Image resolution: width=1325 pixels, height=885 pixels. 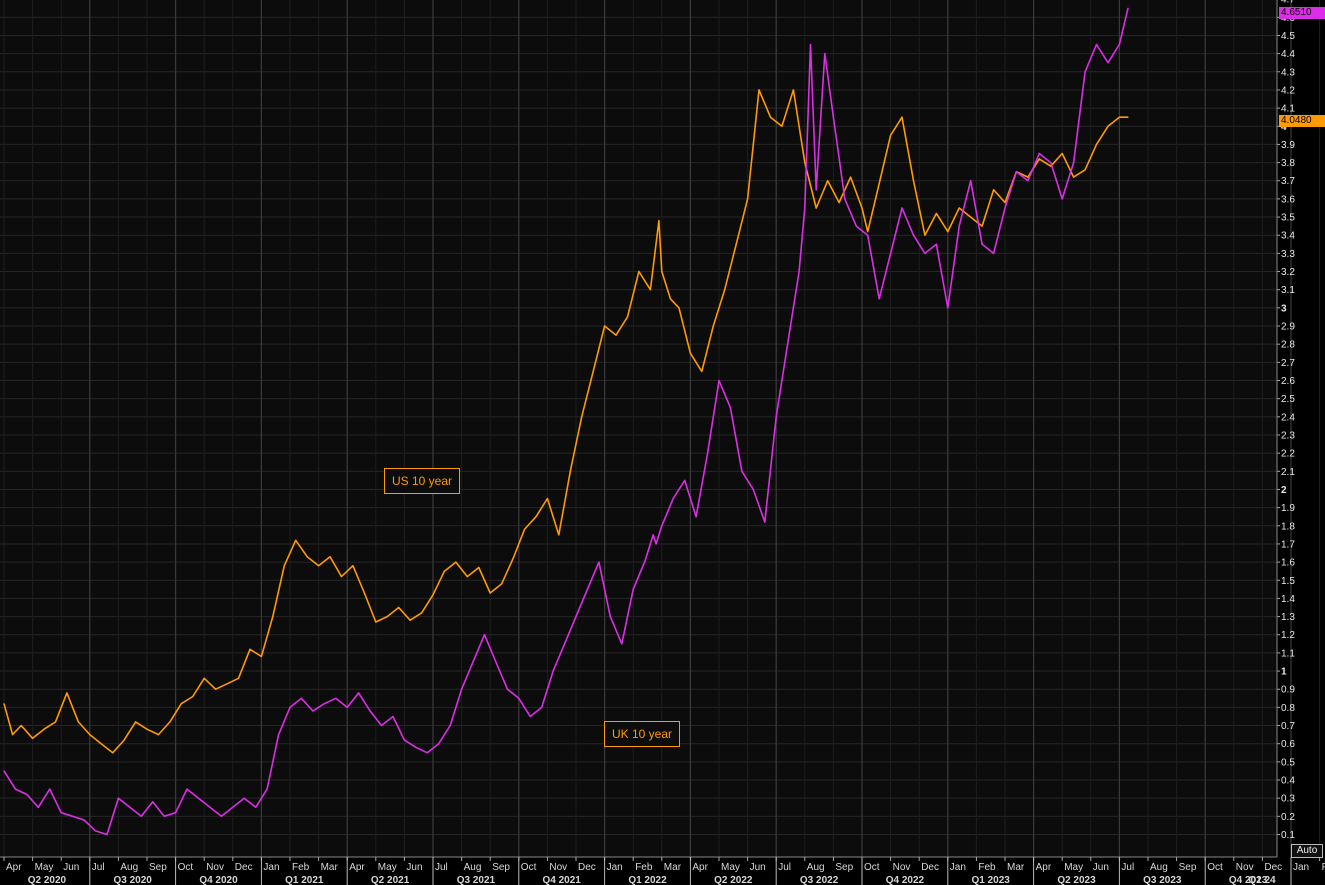 What do you see at coordinates (1288, 817) in the screenshot?
I see `y-tick-label: 0.2` at bounding box center [1288, 817].